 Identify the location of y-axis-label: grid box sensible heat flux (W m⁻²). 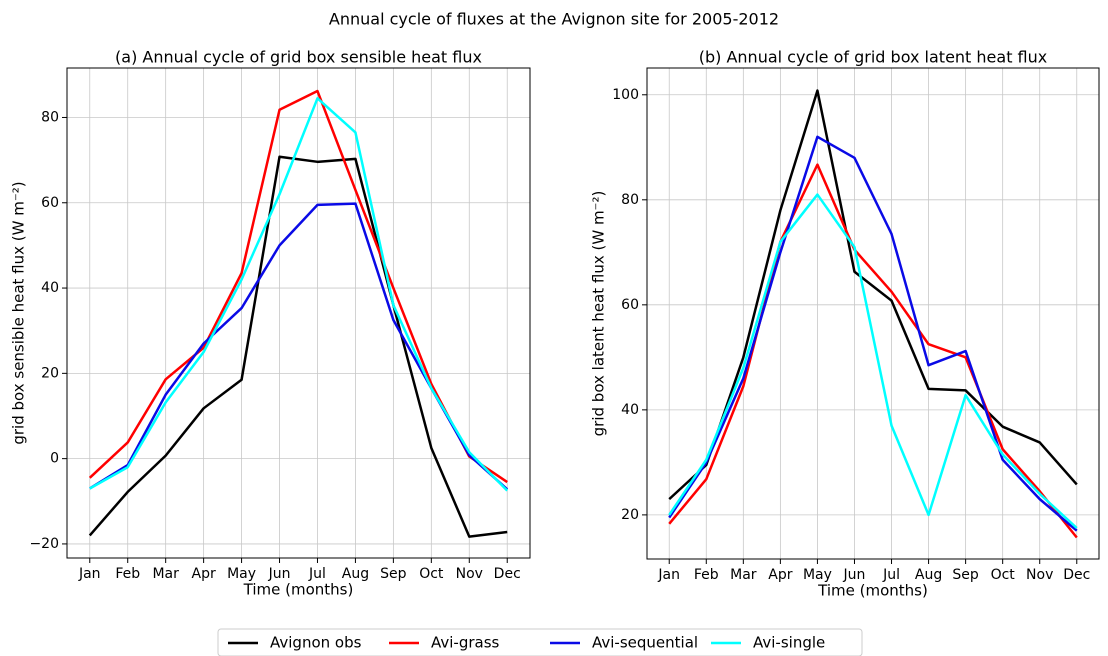
(19, 312).